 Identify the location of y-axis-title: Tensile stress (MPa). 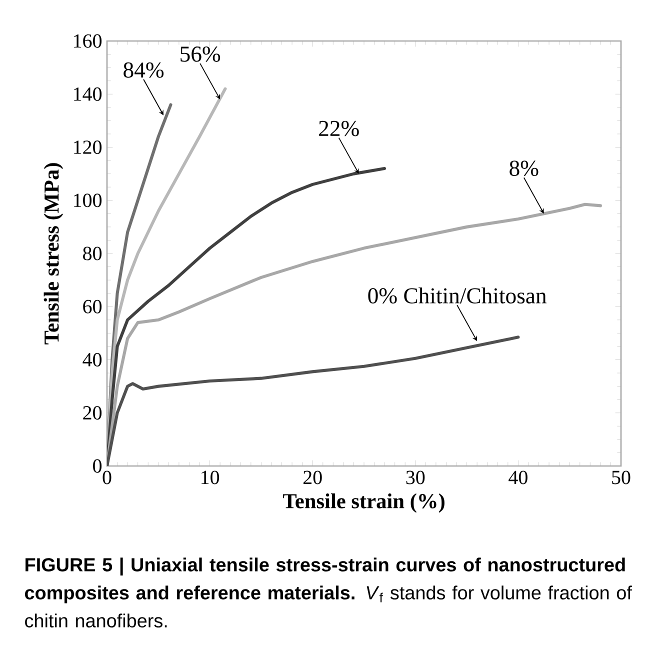
(54, 253).